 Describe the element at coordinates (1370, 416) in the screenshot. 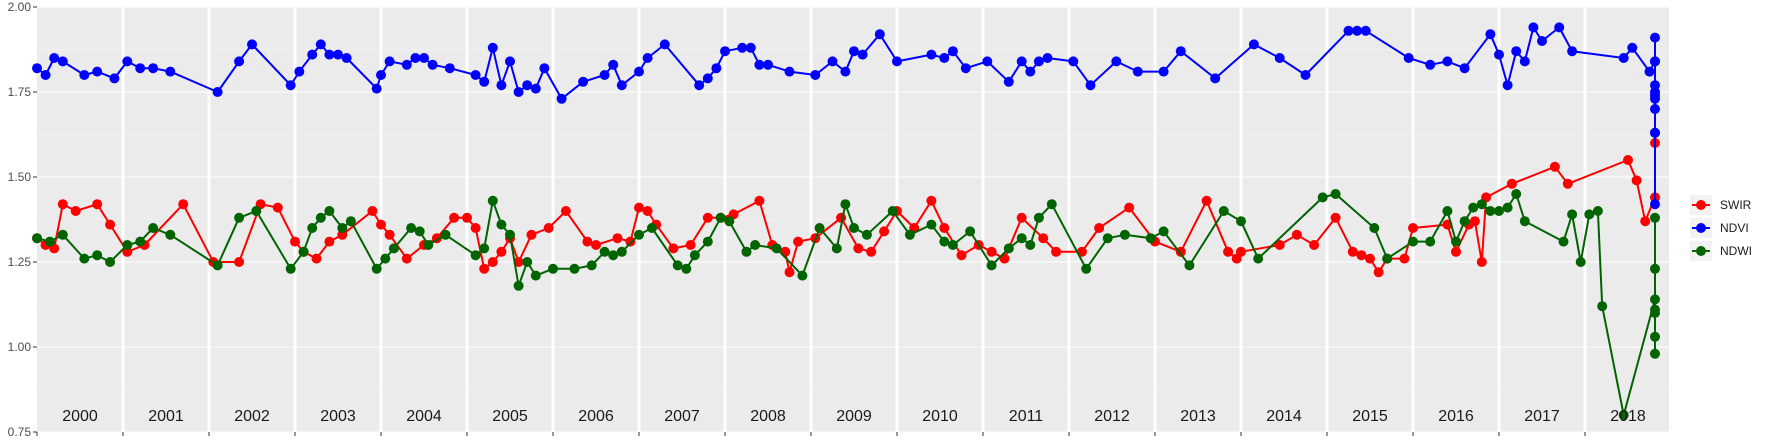

I see `year-label: 2015` at that location.